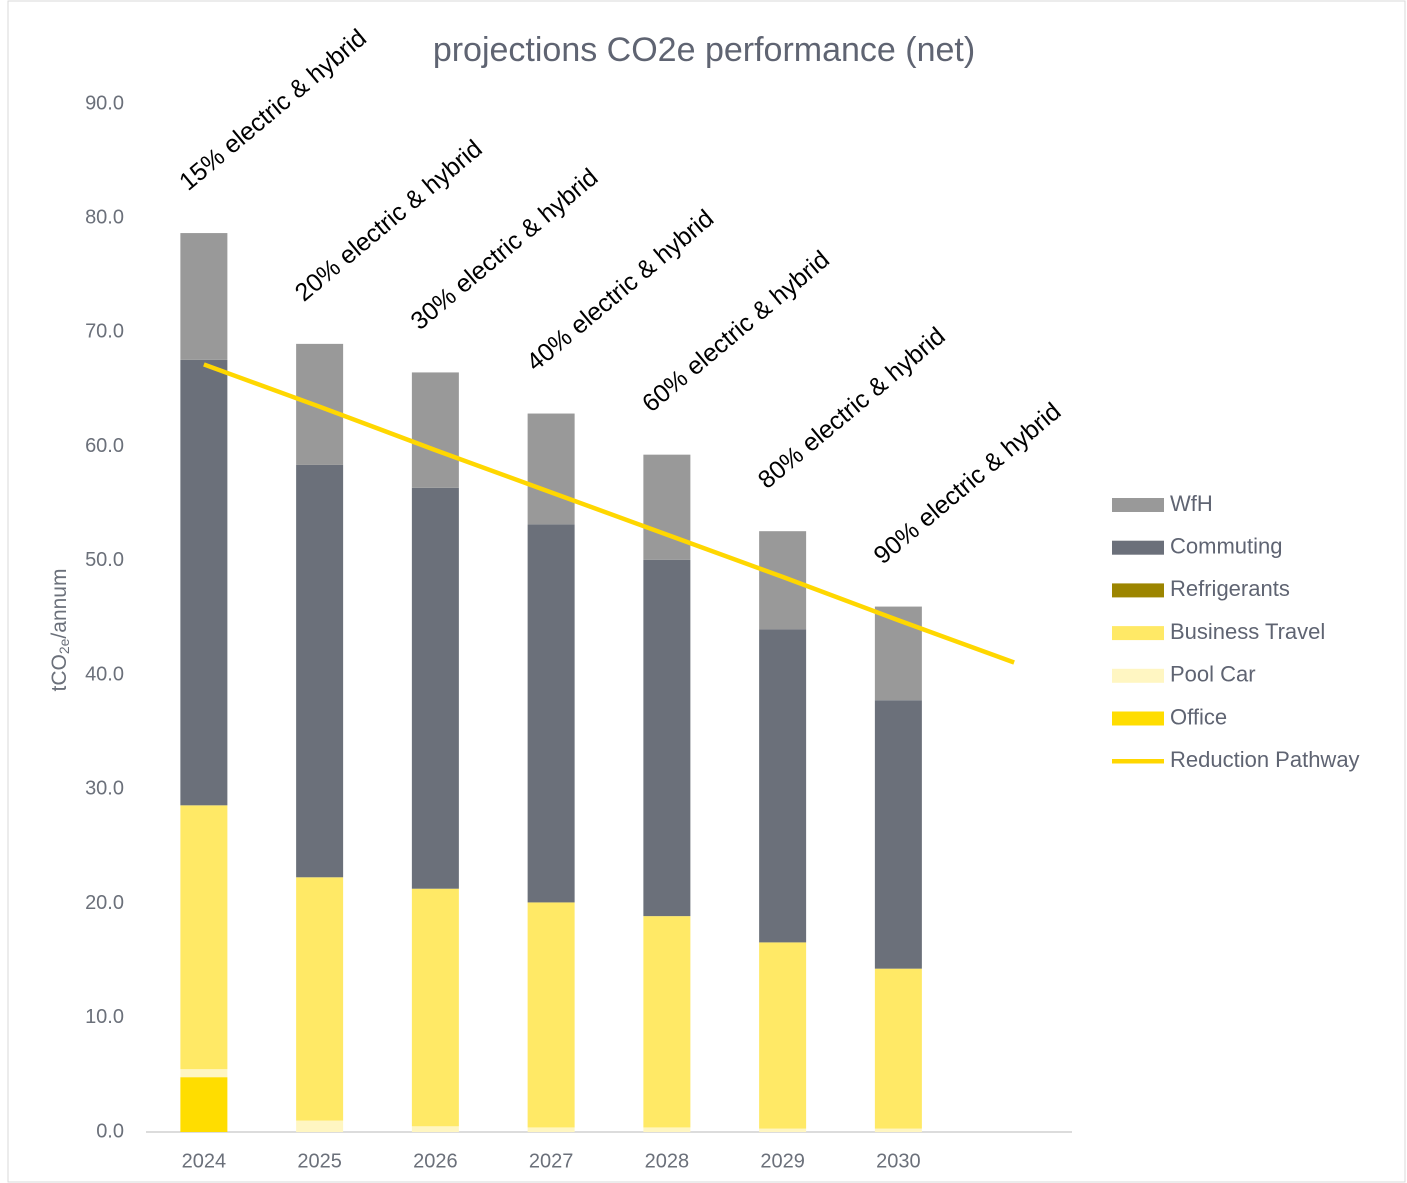 The height and width of the screenshot is (1183, 1407). What do you see at coordinates (667, 1161) in the screenshot?
I see `x-tick-label: 2028` at bounding box center [667, 1161].